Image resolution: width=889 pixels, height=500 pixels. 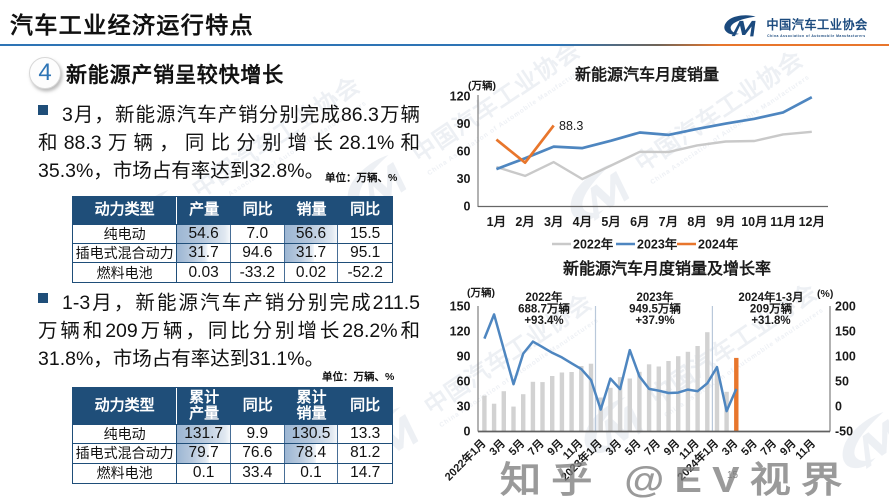 I want to click on svg-text: 2022年1月, so click(x=464, y=459).